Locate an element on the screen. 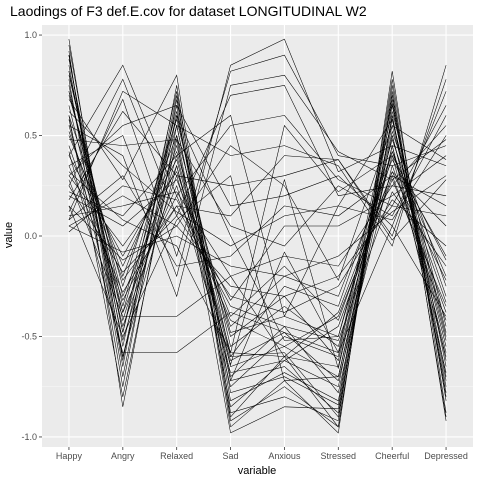 The width and height of the screenshot is (480, 480). x-tick-label-sad: Sad is located at coordinates (231, 456).